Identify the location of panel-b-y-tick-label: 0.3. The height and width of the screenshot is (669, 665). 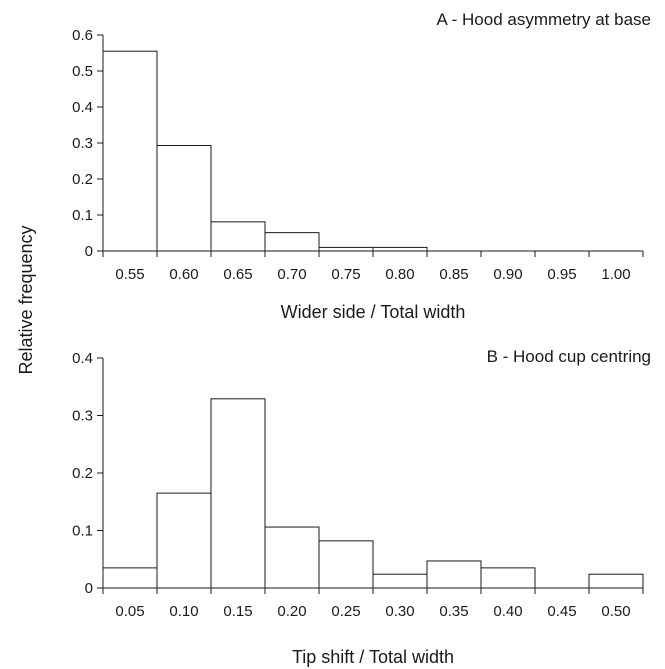
(82, 416).